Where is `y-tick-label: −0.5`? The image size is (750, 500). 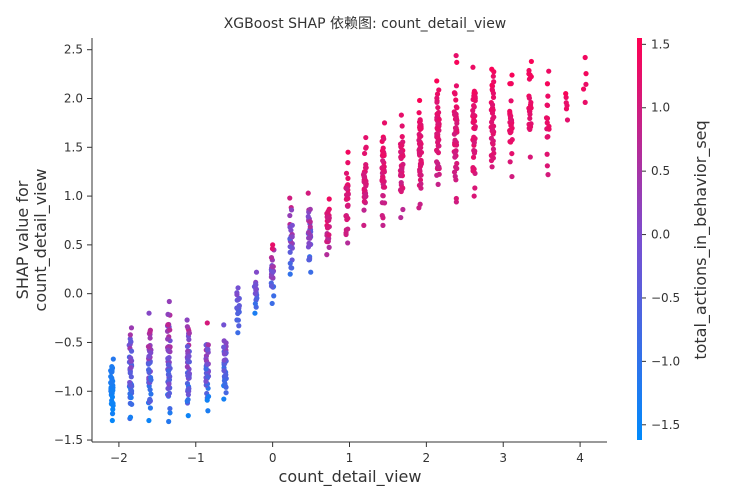 y-tick-label: −0.5 is located at coordinates (68, 342).